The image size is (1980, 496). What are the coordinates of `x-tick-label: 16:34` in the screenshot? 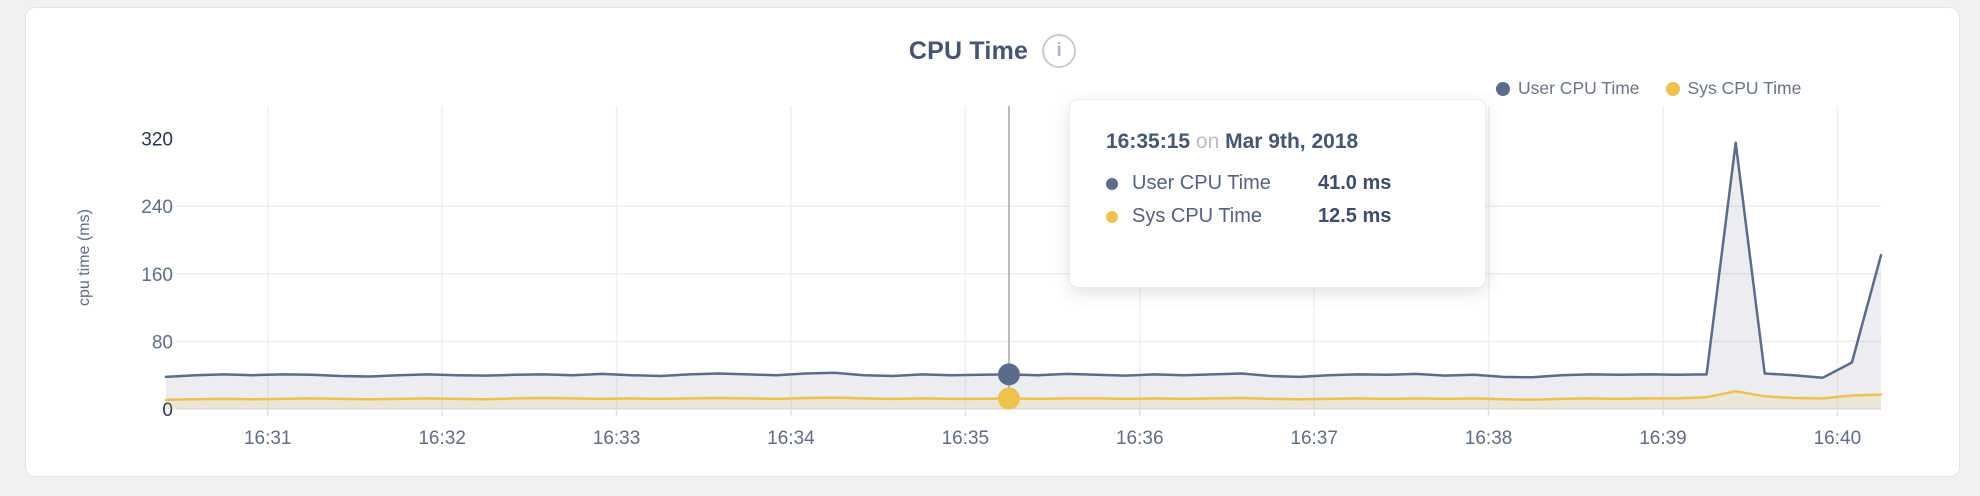 It's located at (791, 438).